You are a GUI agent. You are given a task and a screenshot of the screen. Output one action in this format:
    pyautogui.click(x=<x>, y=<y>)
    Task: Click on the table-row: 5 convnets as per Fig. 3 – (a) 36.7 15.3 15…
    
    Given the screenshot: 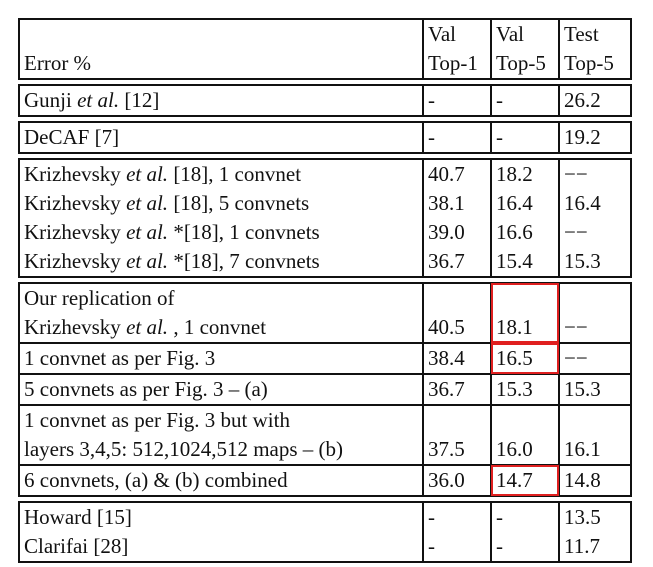 What is the action you would take?
    pyautogui.click(x=325, y=389)
    